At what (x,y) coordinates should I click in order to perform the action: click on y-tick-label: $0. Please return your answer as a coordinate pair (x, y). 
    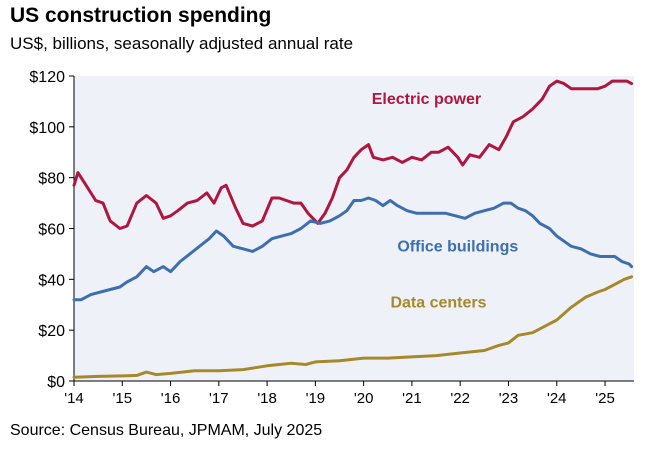
    Looking at the image, I should click on (56, 382).